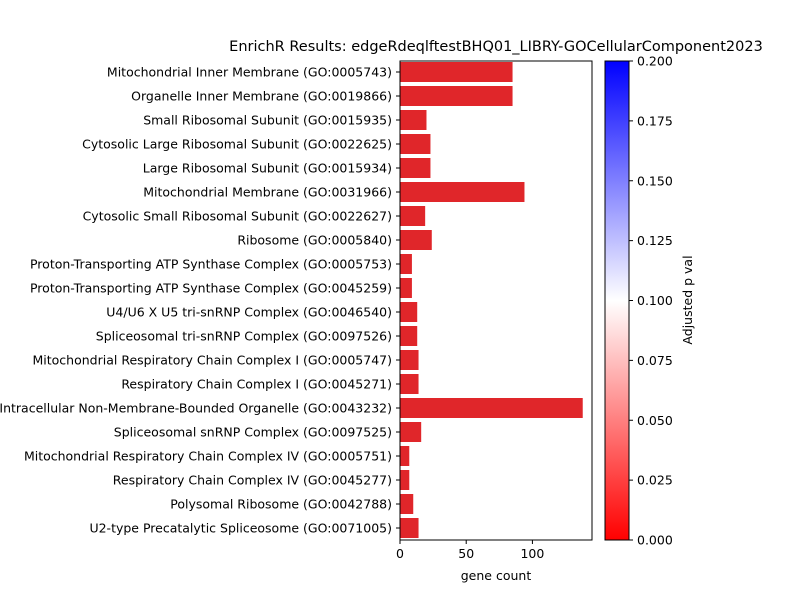  I want to click on category-label: Polysomal Ribosome (GO:0042788), so click(281, 504).